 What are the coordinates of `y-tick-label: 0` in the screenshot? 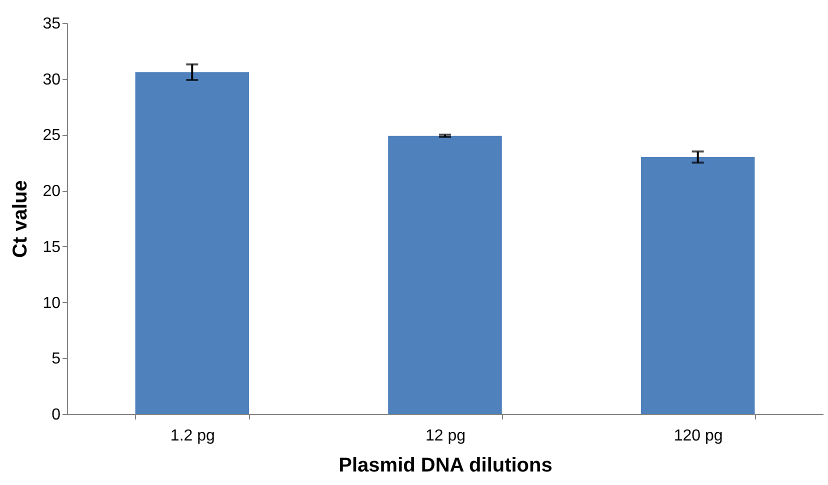 It's located at (56, 415).